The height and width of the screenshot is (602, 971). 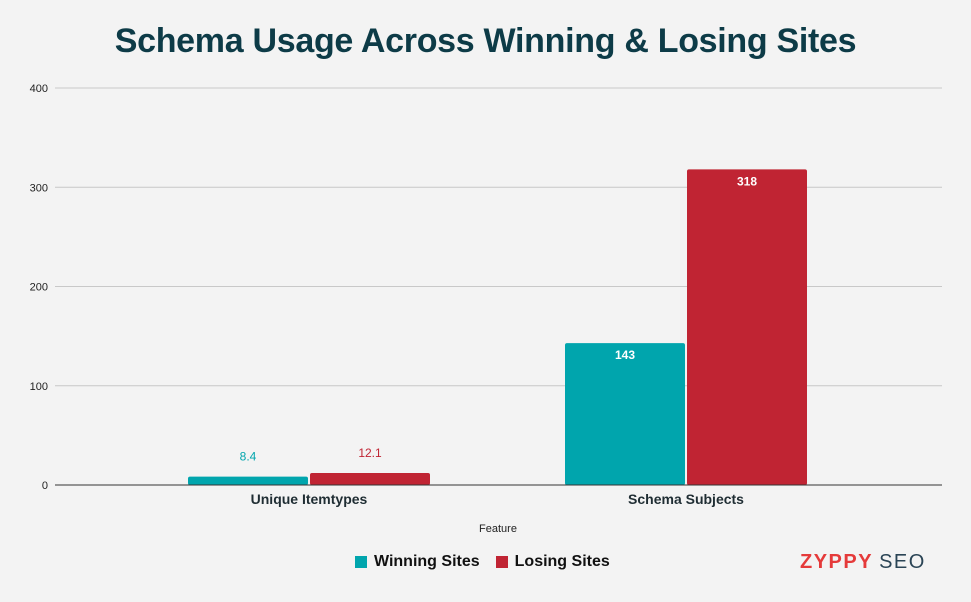 I want to click on x-axis-label: Feature, so click(x=498, y=529).